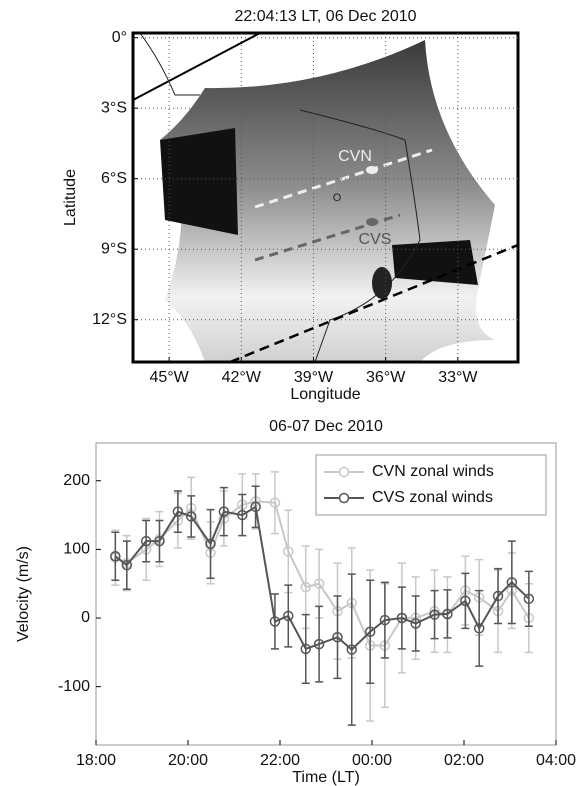 This screenshot has width=584, height=786. I want to click on legend-label: CVS zonal winds, so click(432, 497).